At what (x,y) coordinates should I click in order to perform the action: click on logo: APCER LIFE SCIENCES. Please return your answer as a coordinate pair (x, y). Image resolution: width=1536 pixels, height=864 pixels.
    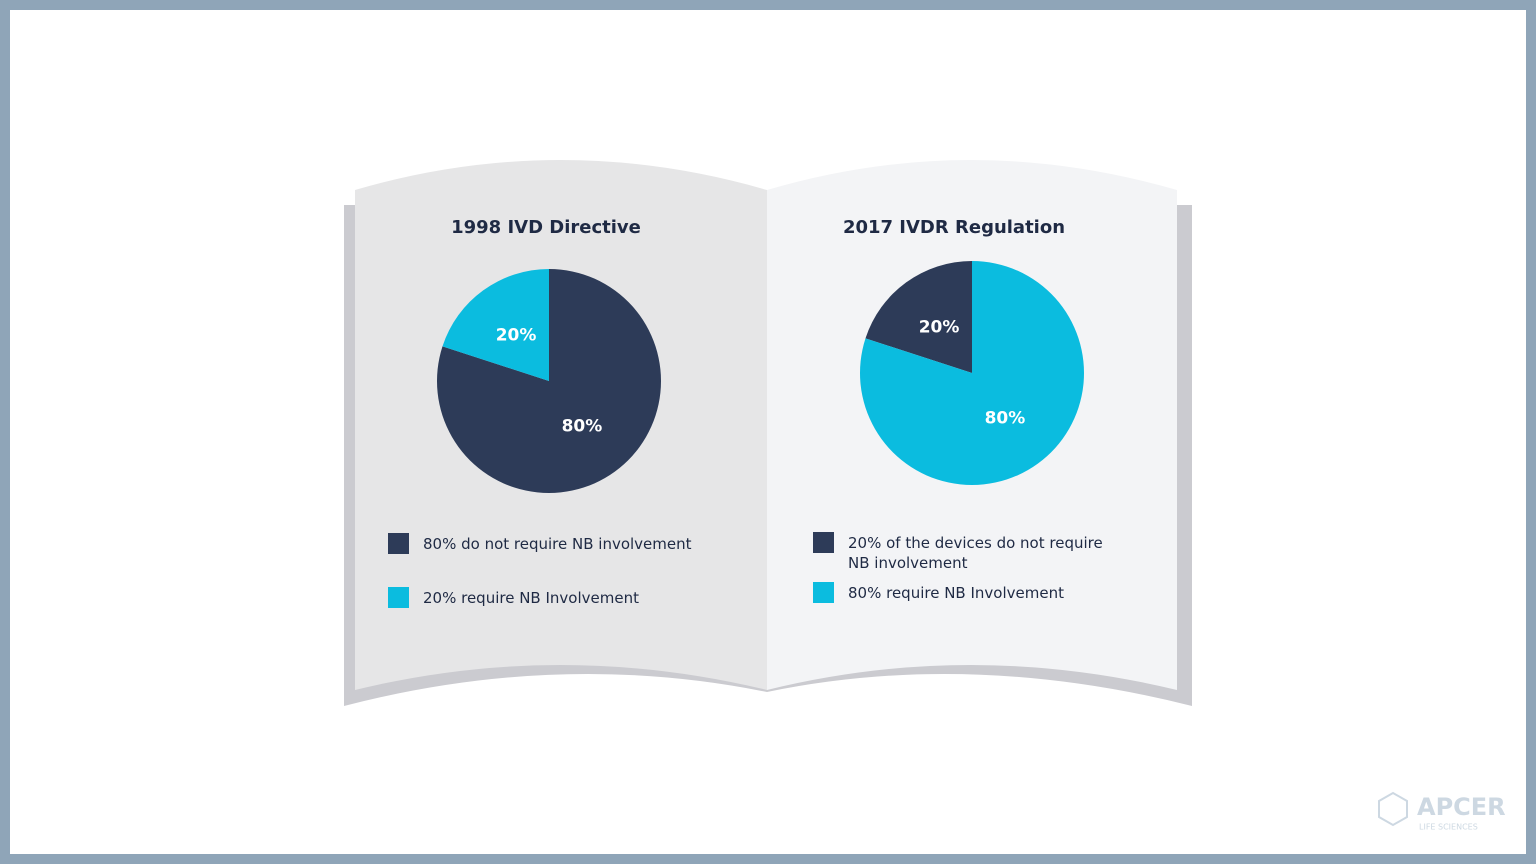
    Looking at the image, I should click on (1442, 811).